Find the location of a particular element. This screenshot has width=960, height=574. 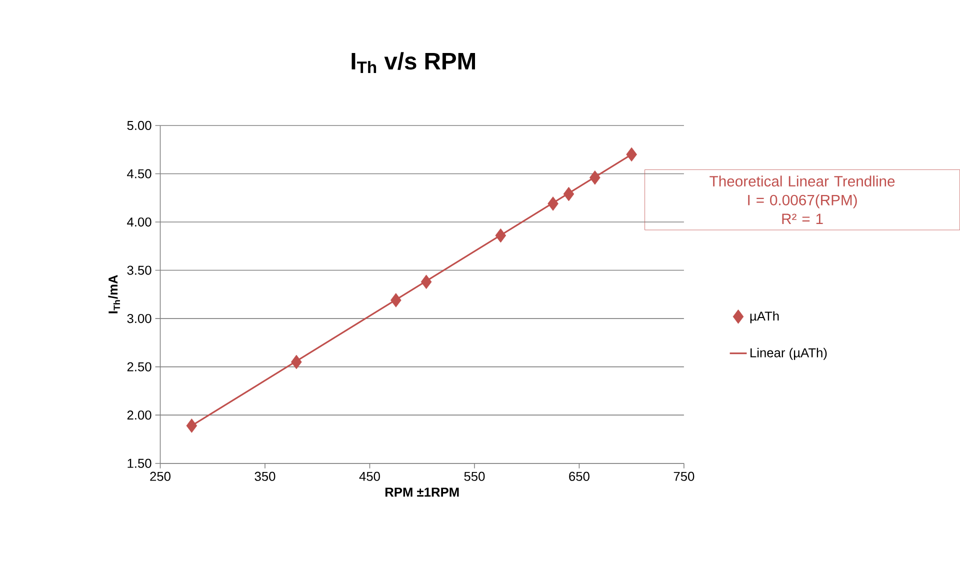

x-tick-label: 450 is located at coordinates (369, 476).